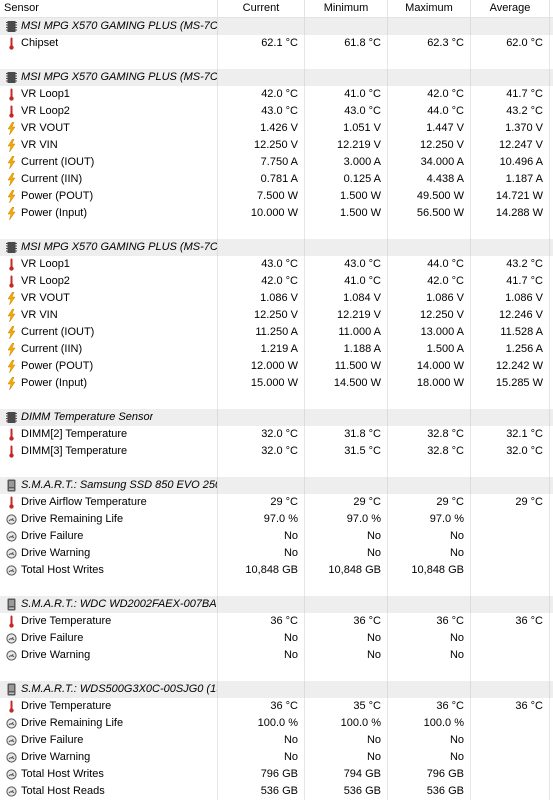 This screenshot has height=800, width=553. Describe the element at coordinates (276, 315) in the screenshot. I see `sensor-row: VR VIN 12.250 V 12.219 V 12.250 V 12.246 V` at that location.